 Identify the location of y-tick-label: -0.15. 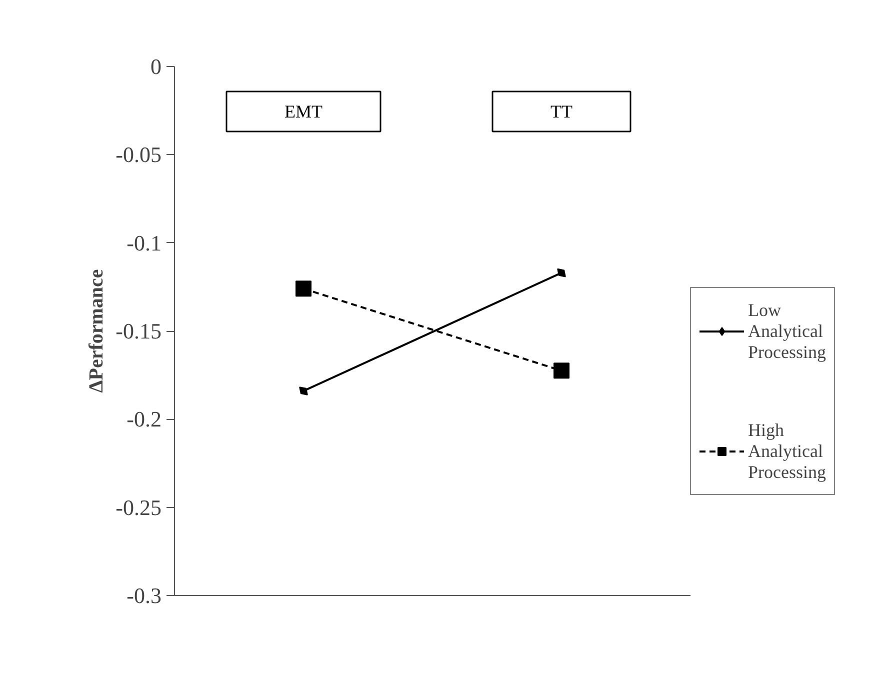
(139, 331).